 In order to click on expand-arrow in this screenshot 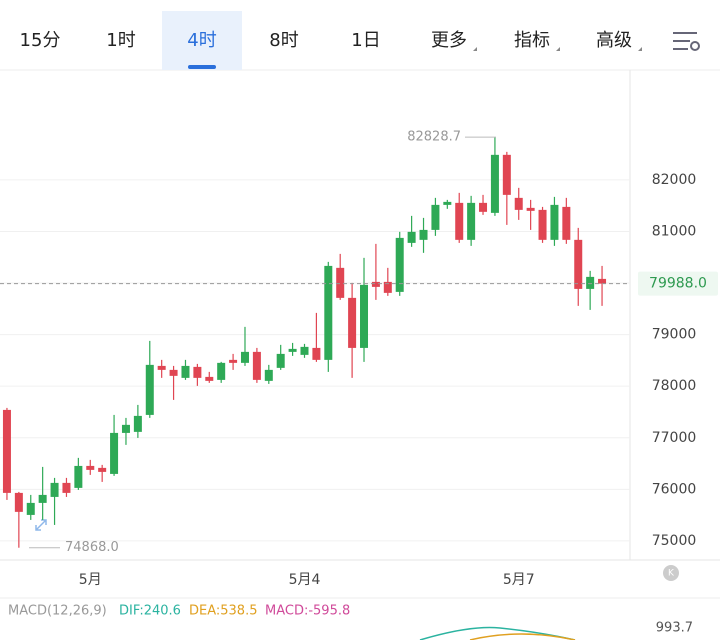, I will do `click(41, 525)`.